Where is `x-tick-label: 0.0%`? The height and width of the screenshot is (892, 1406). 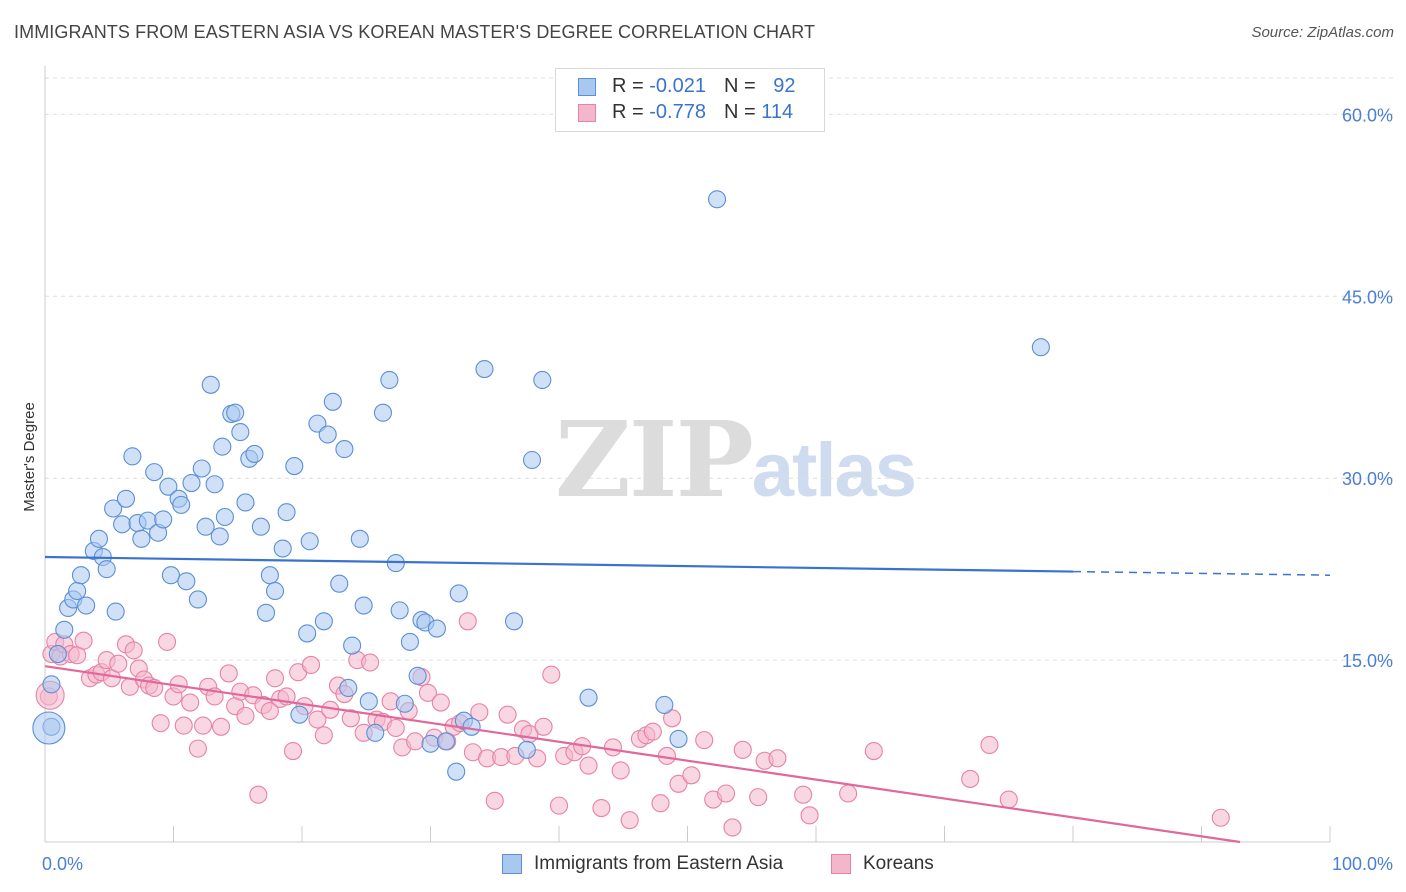
x-tick-label: 0.0% is located at coordinates (62, 864).